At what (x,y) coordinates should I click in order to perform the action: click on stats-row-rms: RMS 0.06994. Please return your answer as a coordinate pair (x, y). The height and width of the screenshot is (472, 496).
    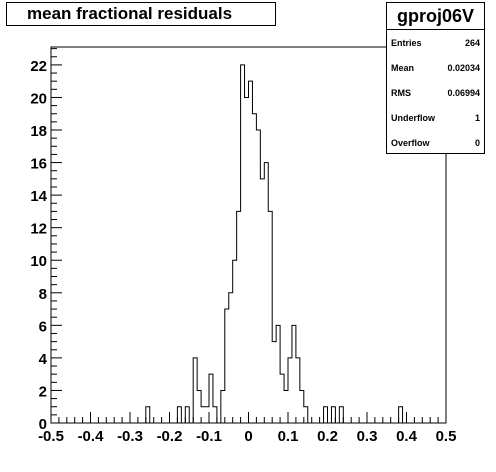
    Looking at the image, I should click on (435, 92).